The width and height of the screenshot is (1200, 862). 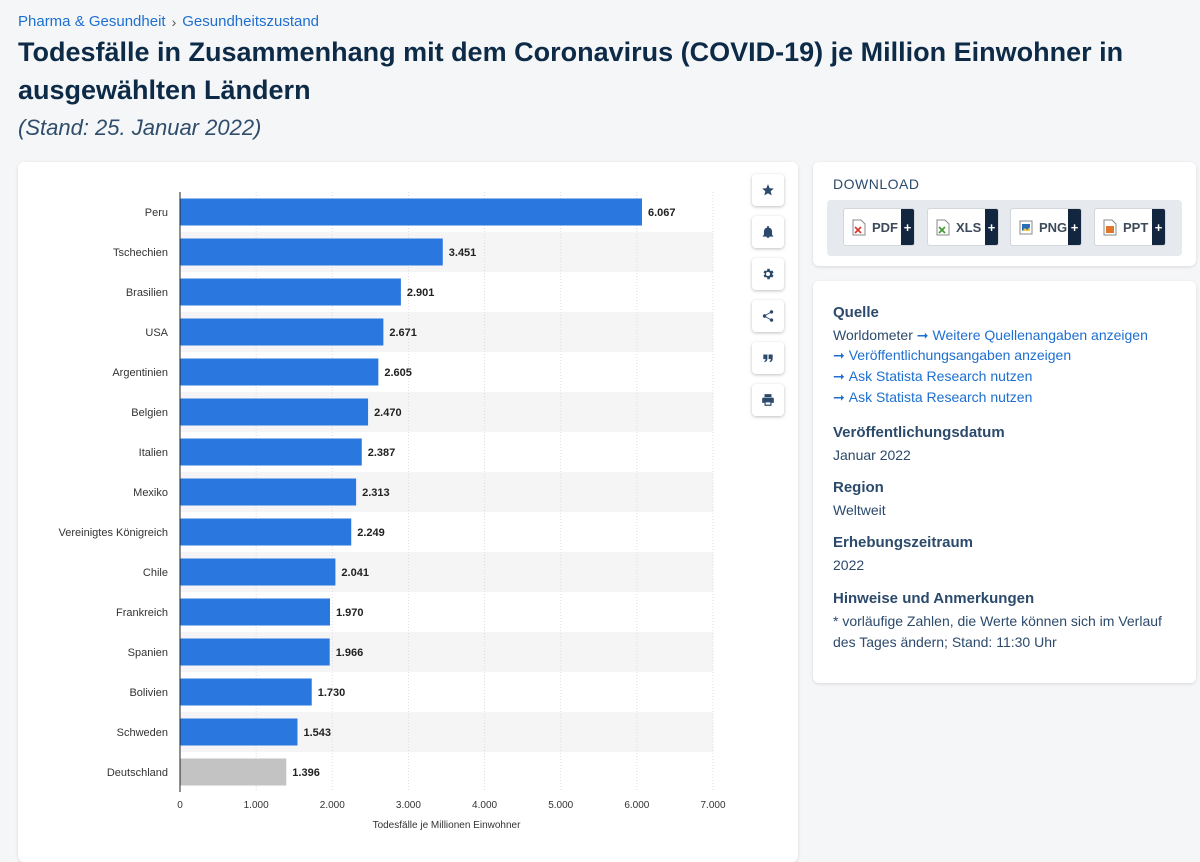 What do you see at coordinates (849, 565) in the screenshot?
I see `survey-period-value: 2022` at bounding box center [849, 565].